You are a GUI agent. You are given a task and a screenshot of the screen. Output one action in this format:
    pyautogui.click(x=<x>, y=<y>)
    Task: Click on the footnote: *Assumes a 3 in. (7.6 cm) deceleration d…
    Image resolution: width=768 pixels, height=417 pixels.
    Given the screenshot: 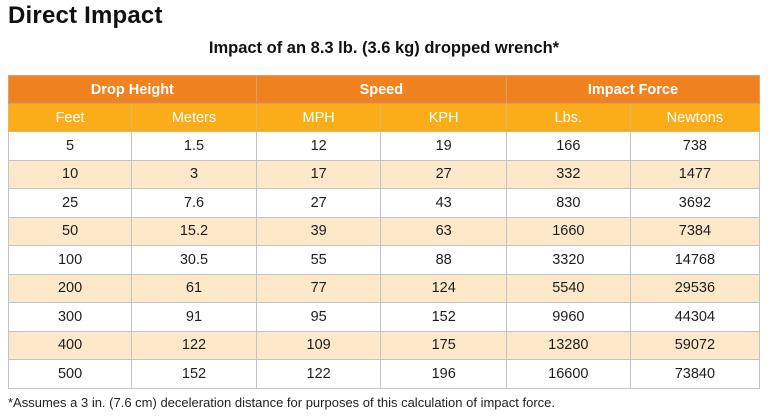 What is the action you would take?
    pyautogui.click(x=281, y=402)
    